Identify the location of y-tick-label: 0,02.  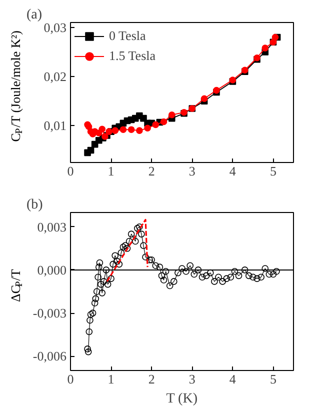
(55, 76).